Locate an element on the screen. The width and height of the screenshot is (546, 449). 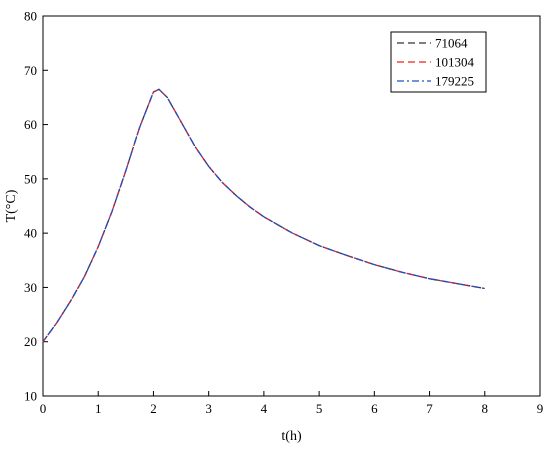
x-tick-label: 4 is located at coordinates (264, 408).